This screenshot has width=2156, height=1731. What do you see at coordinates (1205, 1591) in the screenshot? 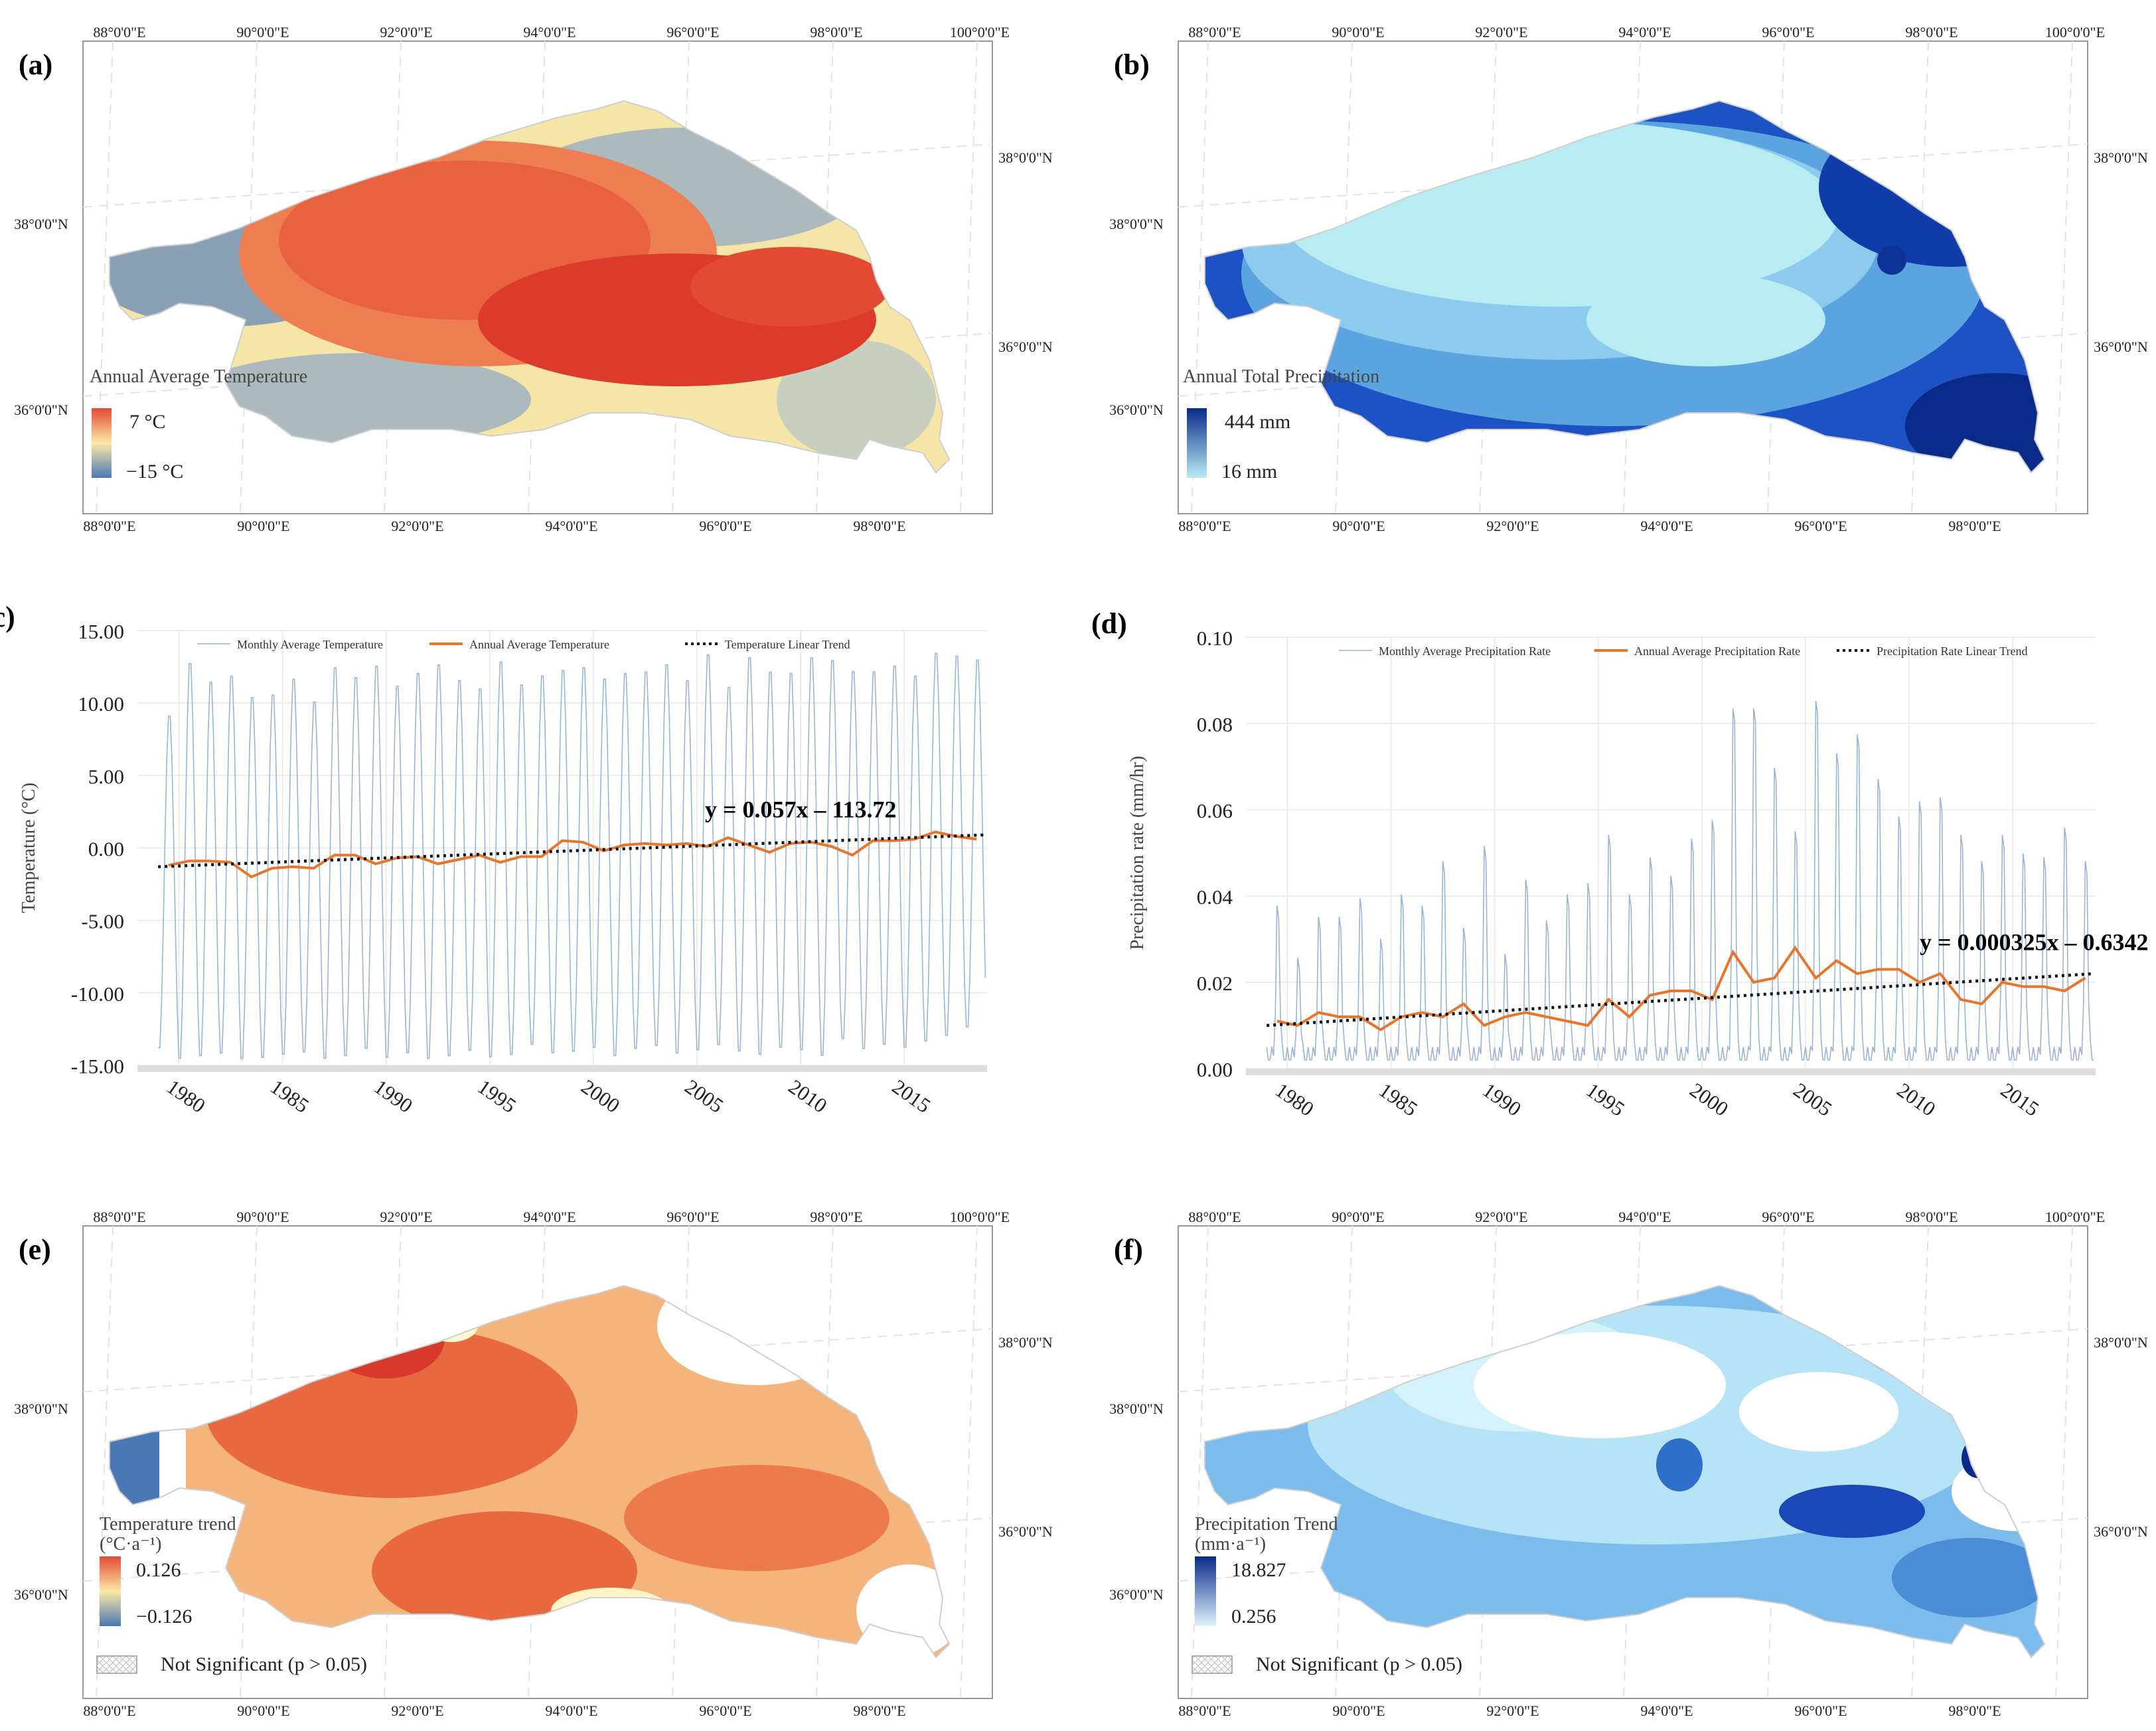
I see `legend-colorbar` at bounding box center [1205, 1591].